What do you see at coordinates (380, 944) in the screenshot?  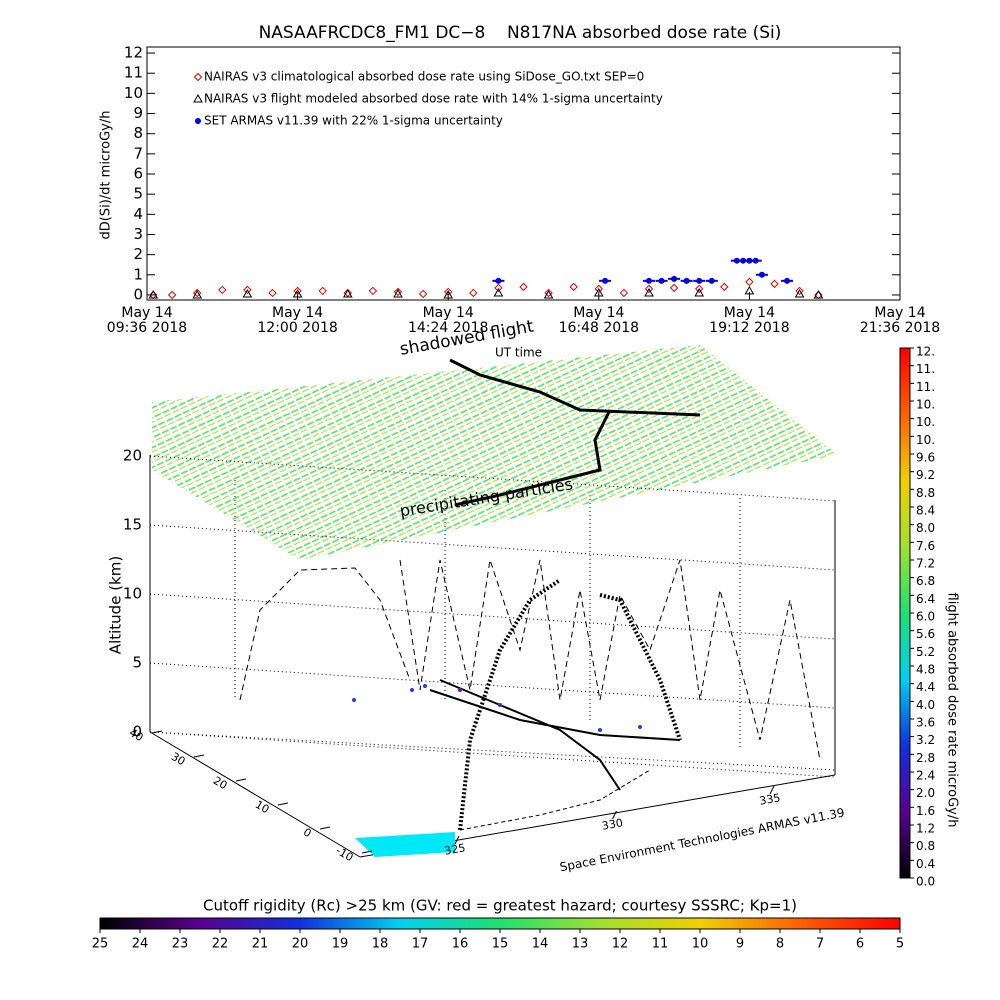 I see `tick-label: 18` at bounding box center [380, 944].